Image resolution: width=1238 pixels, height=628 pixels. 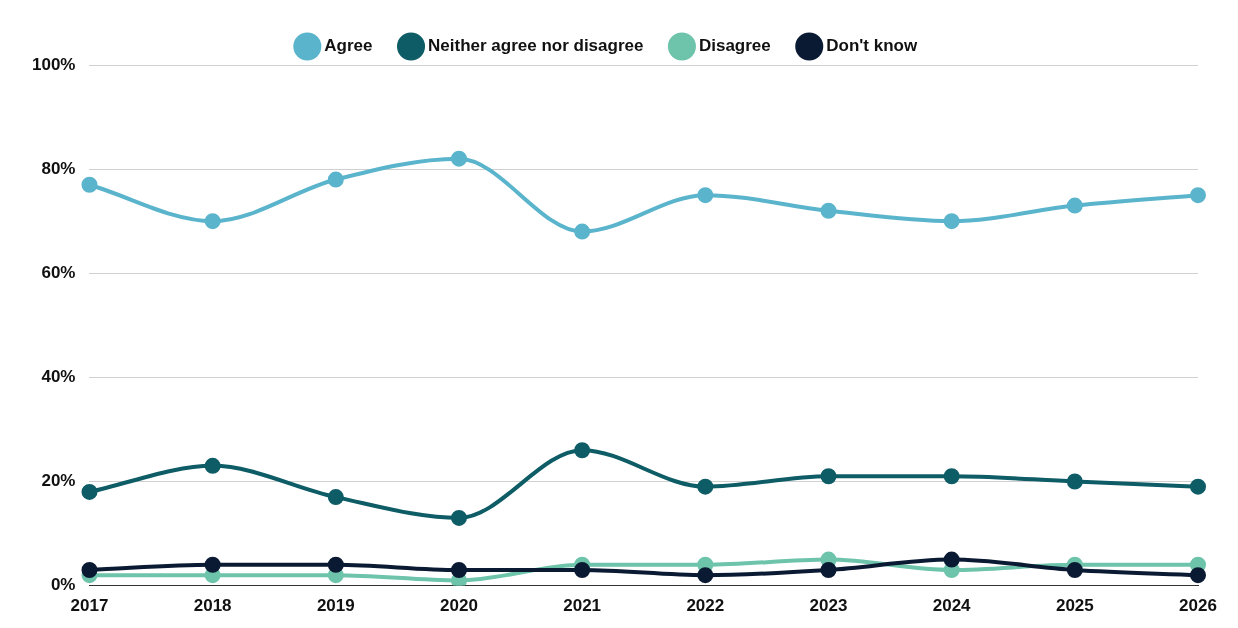 What do you see at coordinates (828, 606) in the screenshot?
I see `x-tick-label: 2023` at bounding box center [828, 606].